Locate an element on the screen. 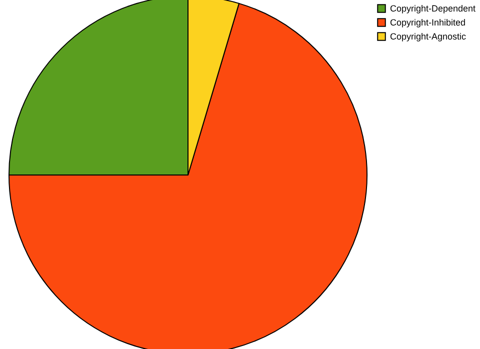  legend-label: Copyright-Inhibited is located at coordinates (428, 23).